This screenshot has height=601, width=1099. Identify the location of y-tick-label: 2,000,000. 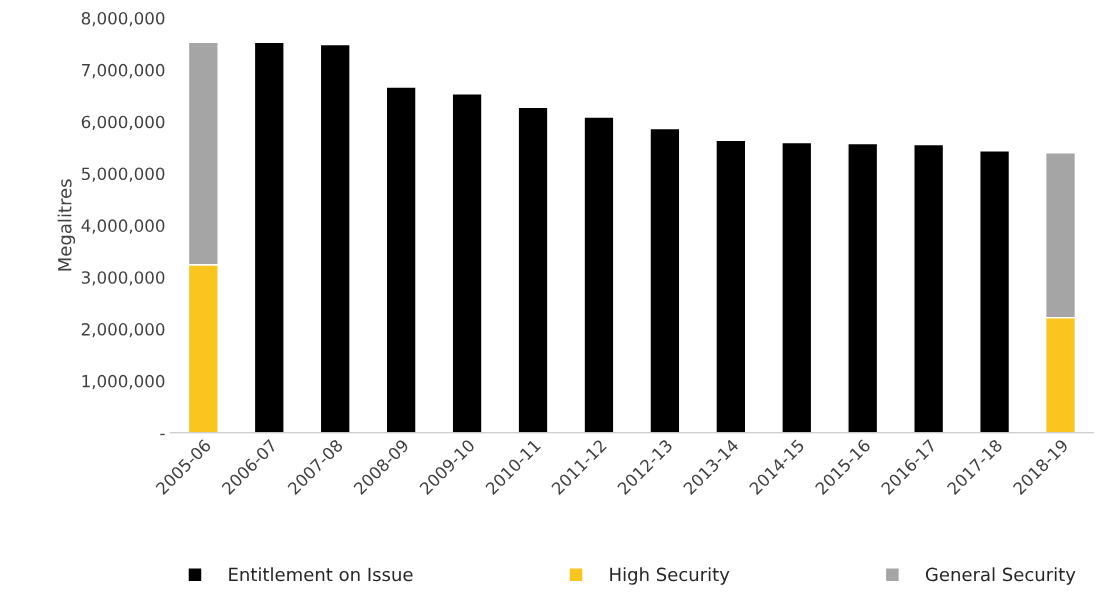
(123, 330).